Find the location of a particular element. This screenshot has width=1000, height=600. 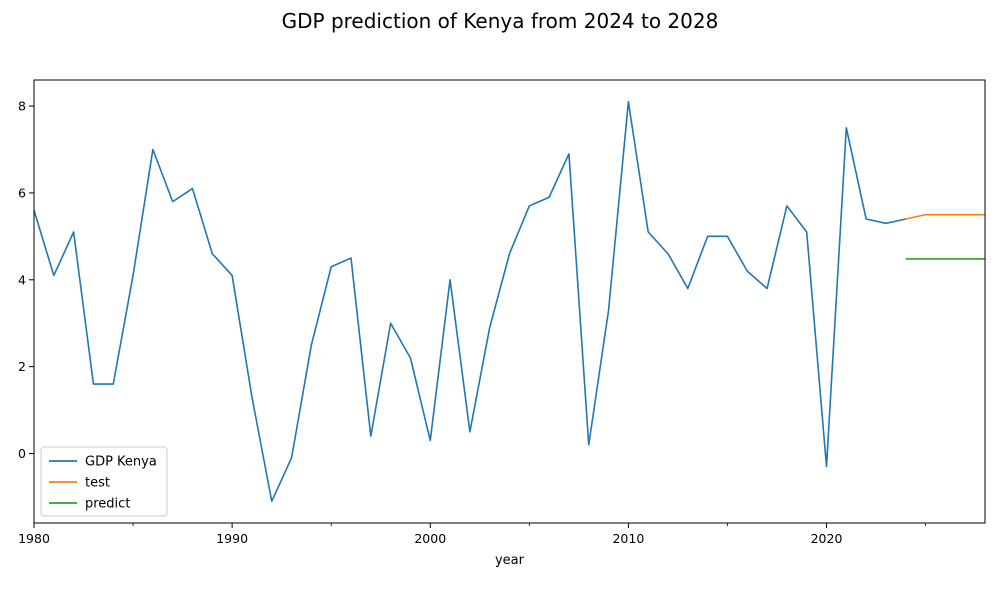

legend-label: predict is located at coordinates (107, 504).